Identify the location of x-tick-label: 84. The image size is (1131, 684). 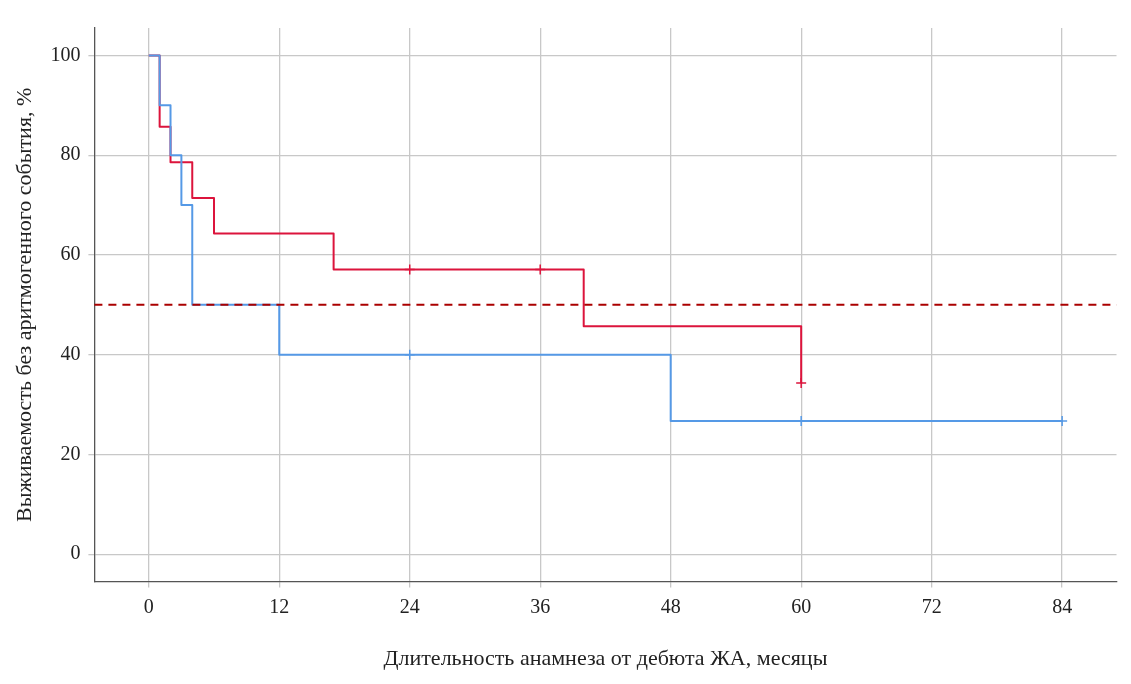
(1062, 605).